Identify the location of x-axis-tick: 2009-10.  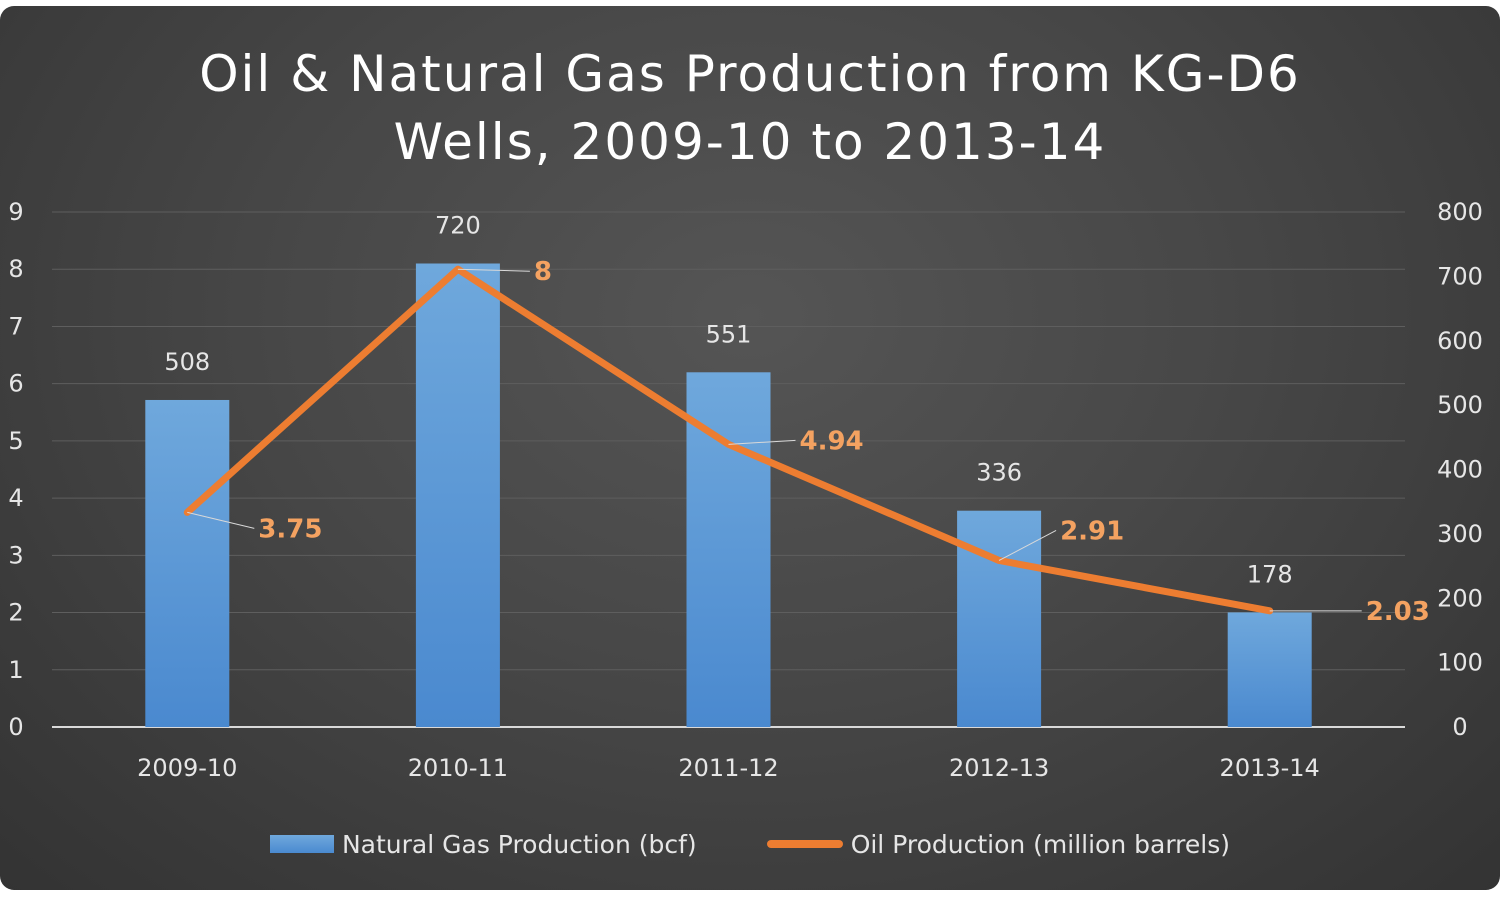
(187, 768).